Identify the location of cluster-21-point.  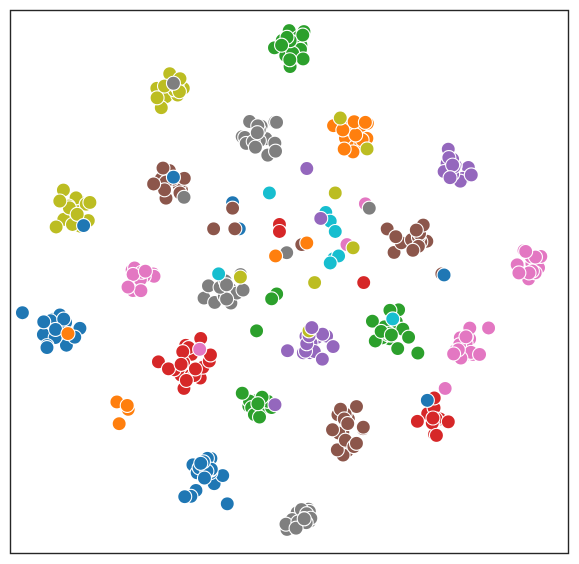
(304, 519).